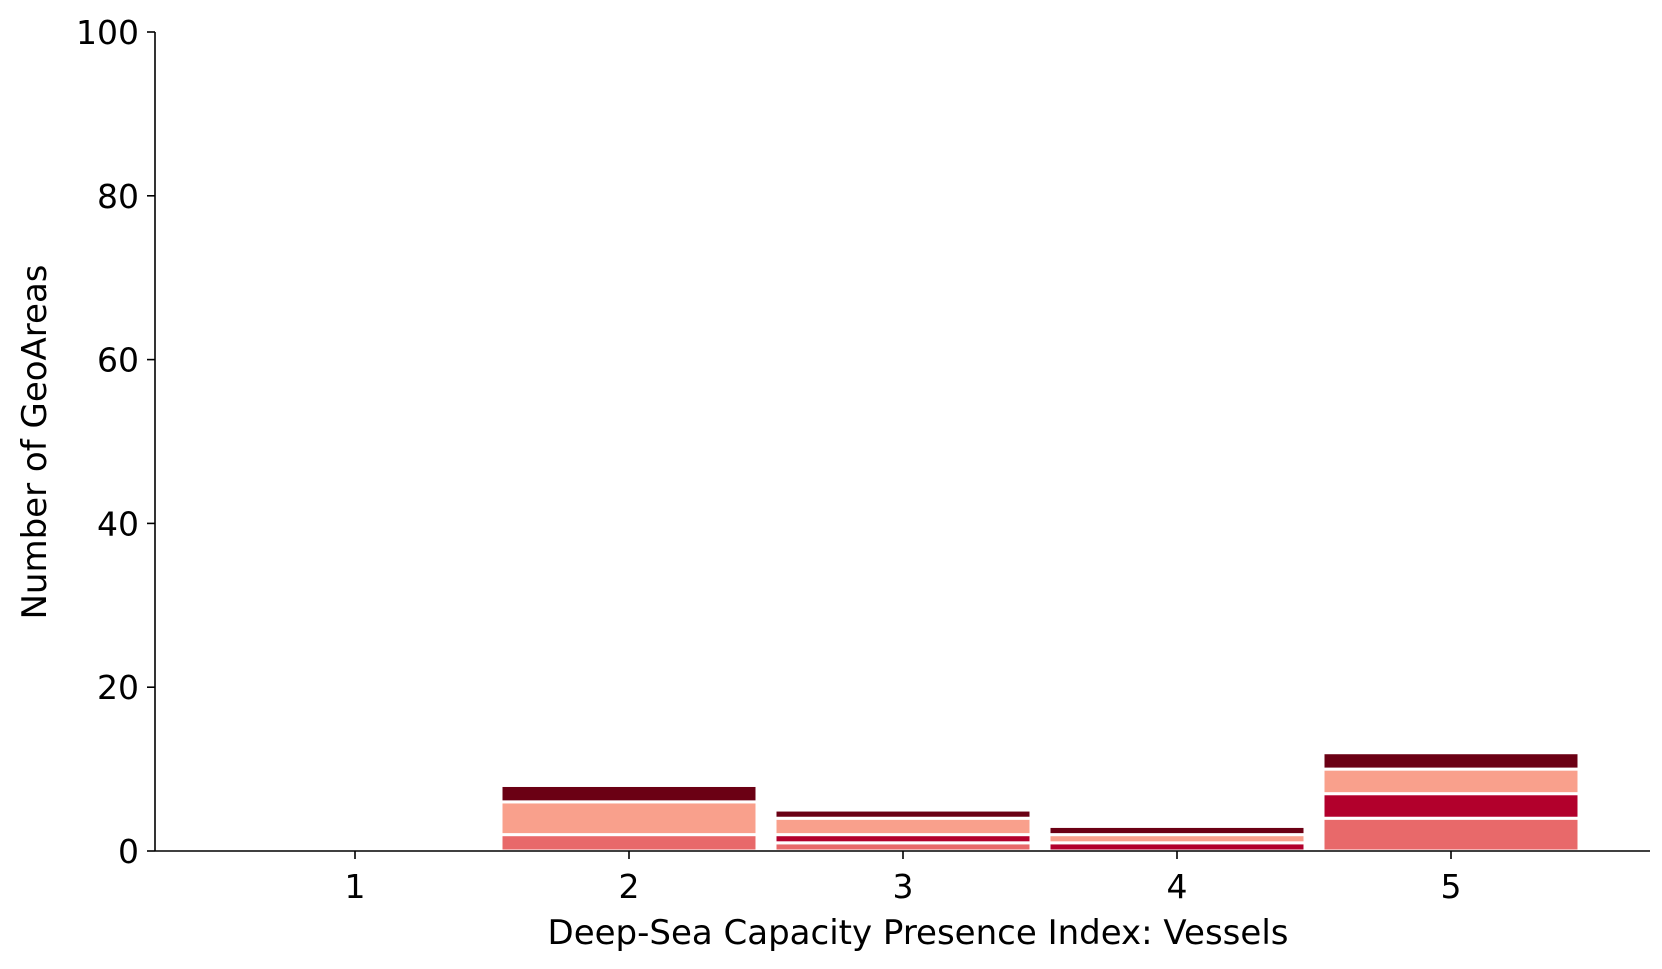 Image resolution: width=1662 pixels, height=969 pixels. What do you see at coordinates (128, 851) in the screenshot?
I see `y-tick-label: 0` at bounding box center [128, 851].